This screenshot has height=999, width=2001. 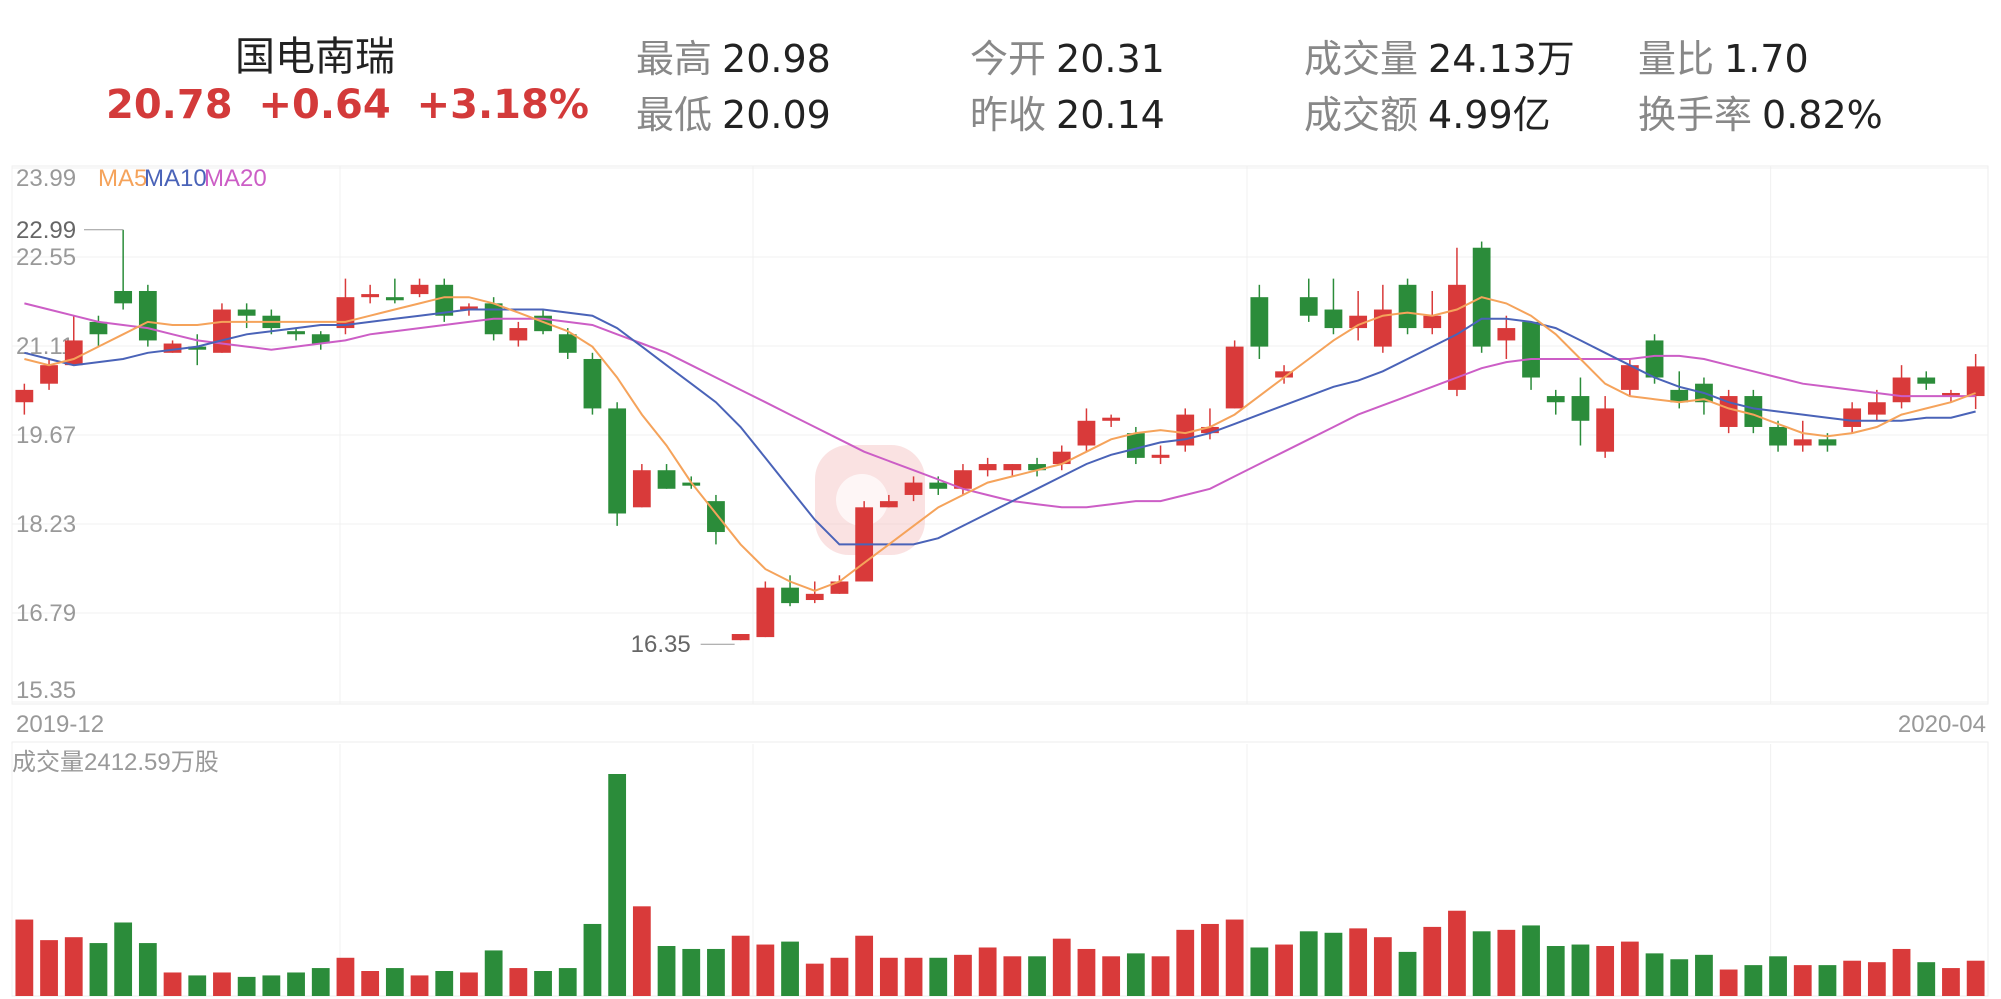 What do you see at coordinates (45, 346) in the screenshot?
I see `y-tick-label: 21.11` at bounding box center [45, 346].